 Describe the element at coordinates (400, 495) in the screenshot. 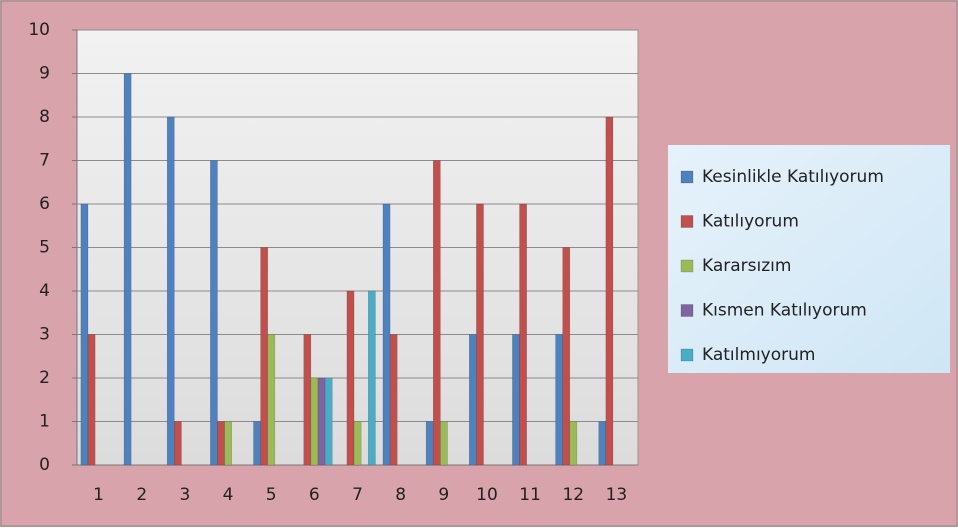

I see `x-tick-label: 8` at that location.